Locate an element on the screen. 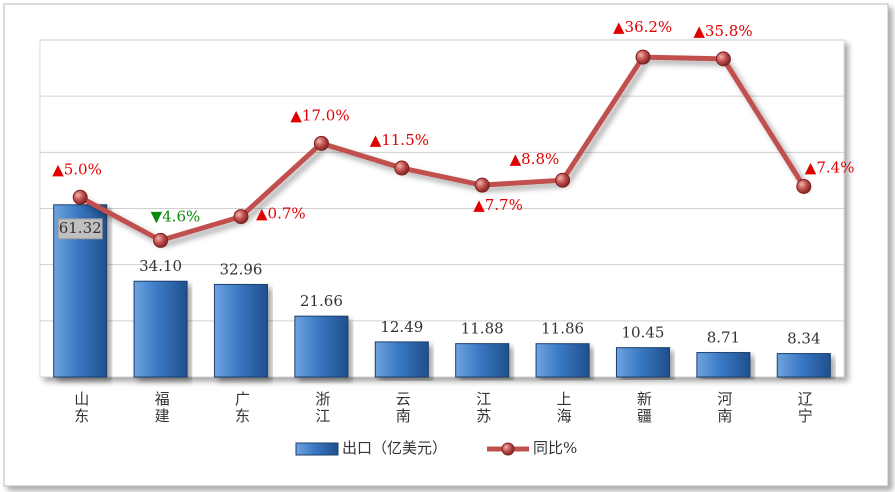  line-value-label: ▲11.5% is located at coordinates (399, 140).